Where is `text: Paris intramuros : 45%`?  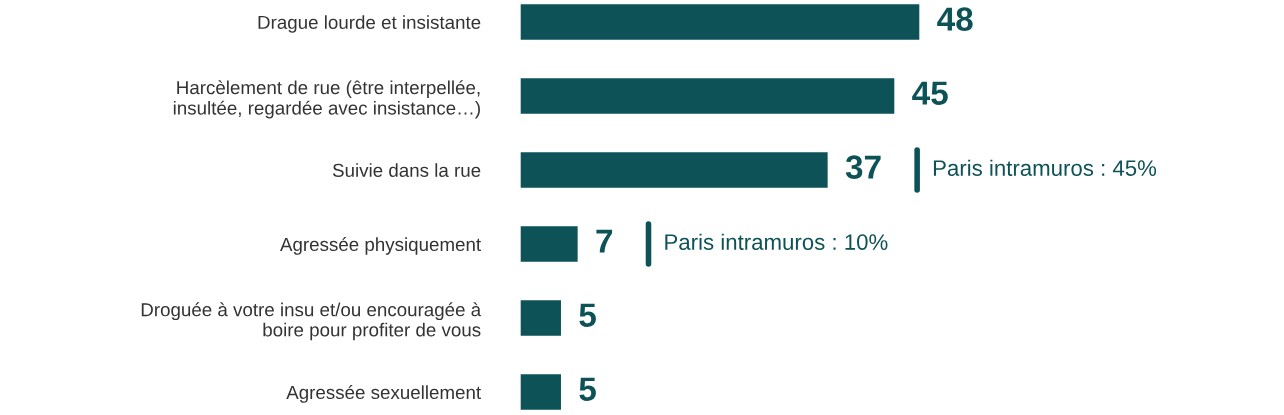 text: Paris intramuros : 45% is located at coordinates (1045, 167).